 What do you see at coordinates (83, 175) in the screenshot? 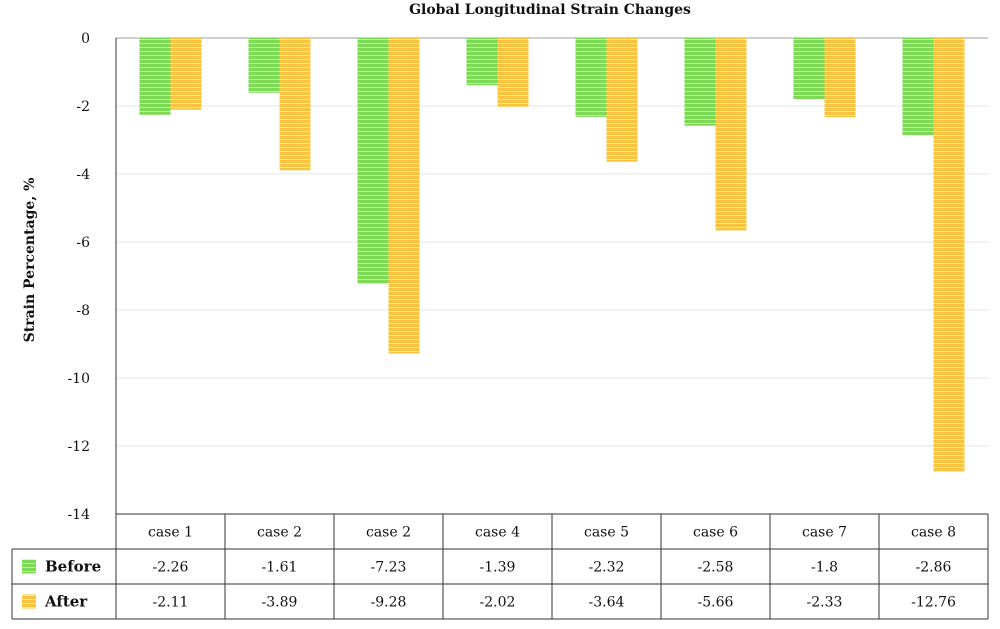
I see `y-tick-label: -4` at bounding box center [83, 175].